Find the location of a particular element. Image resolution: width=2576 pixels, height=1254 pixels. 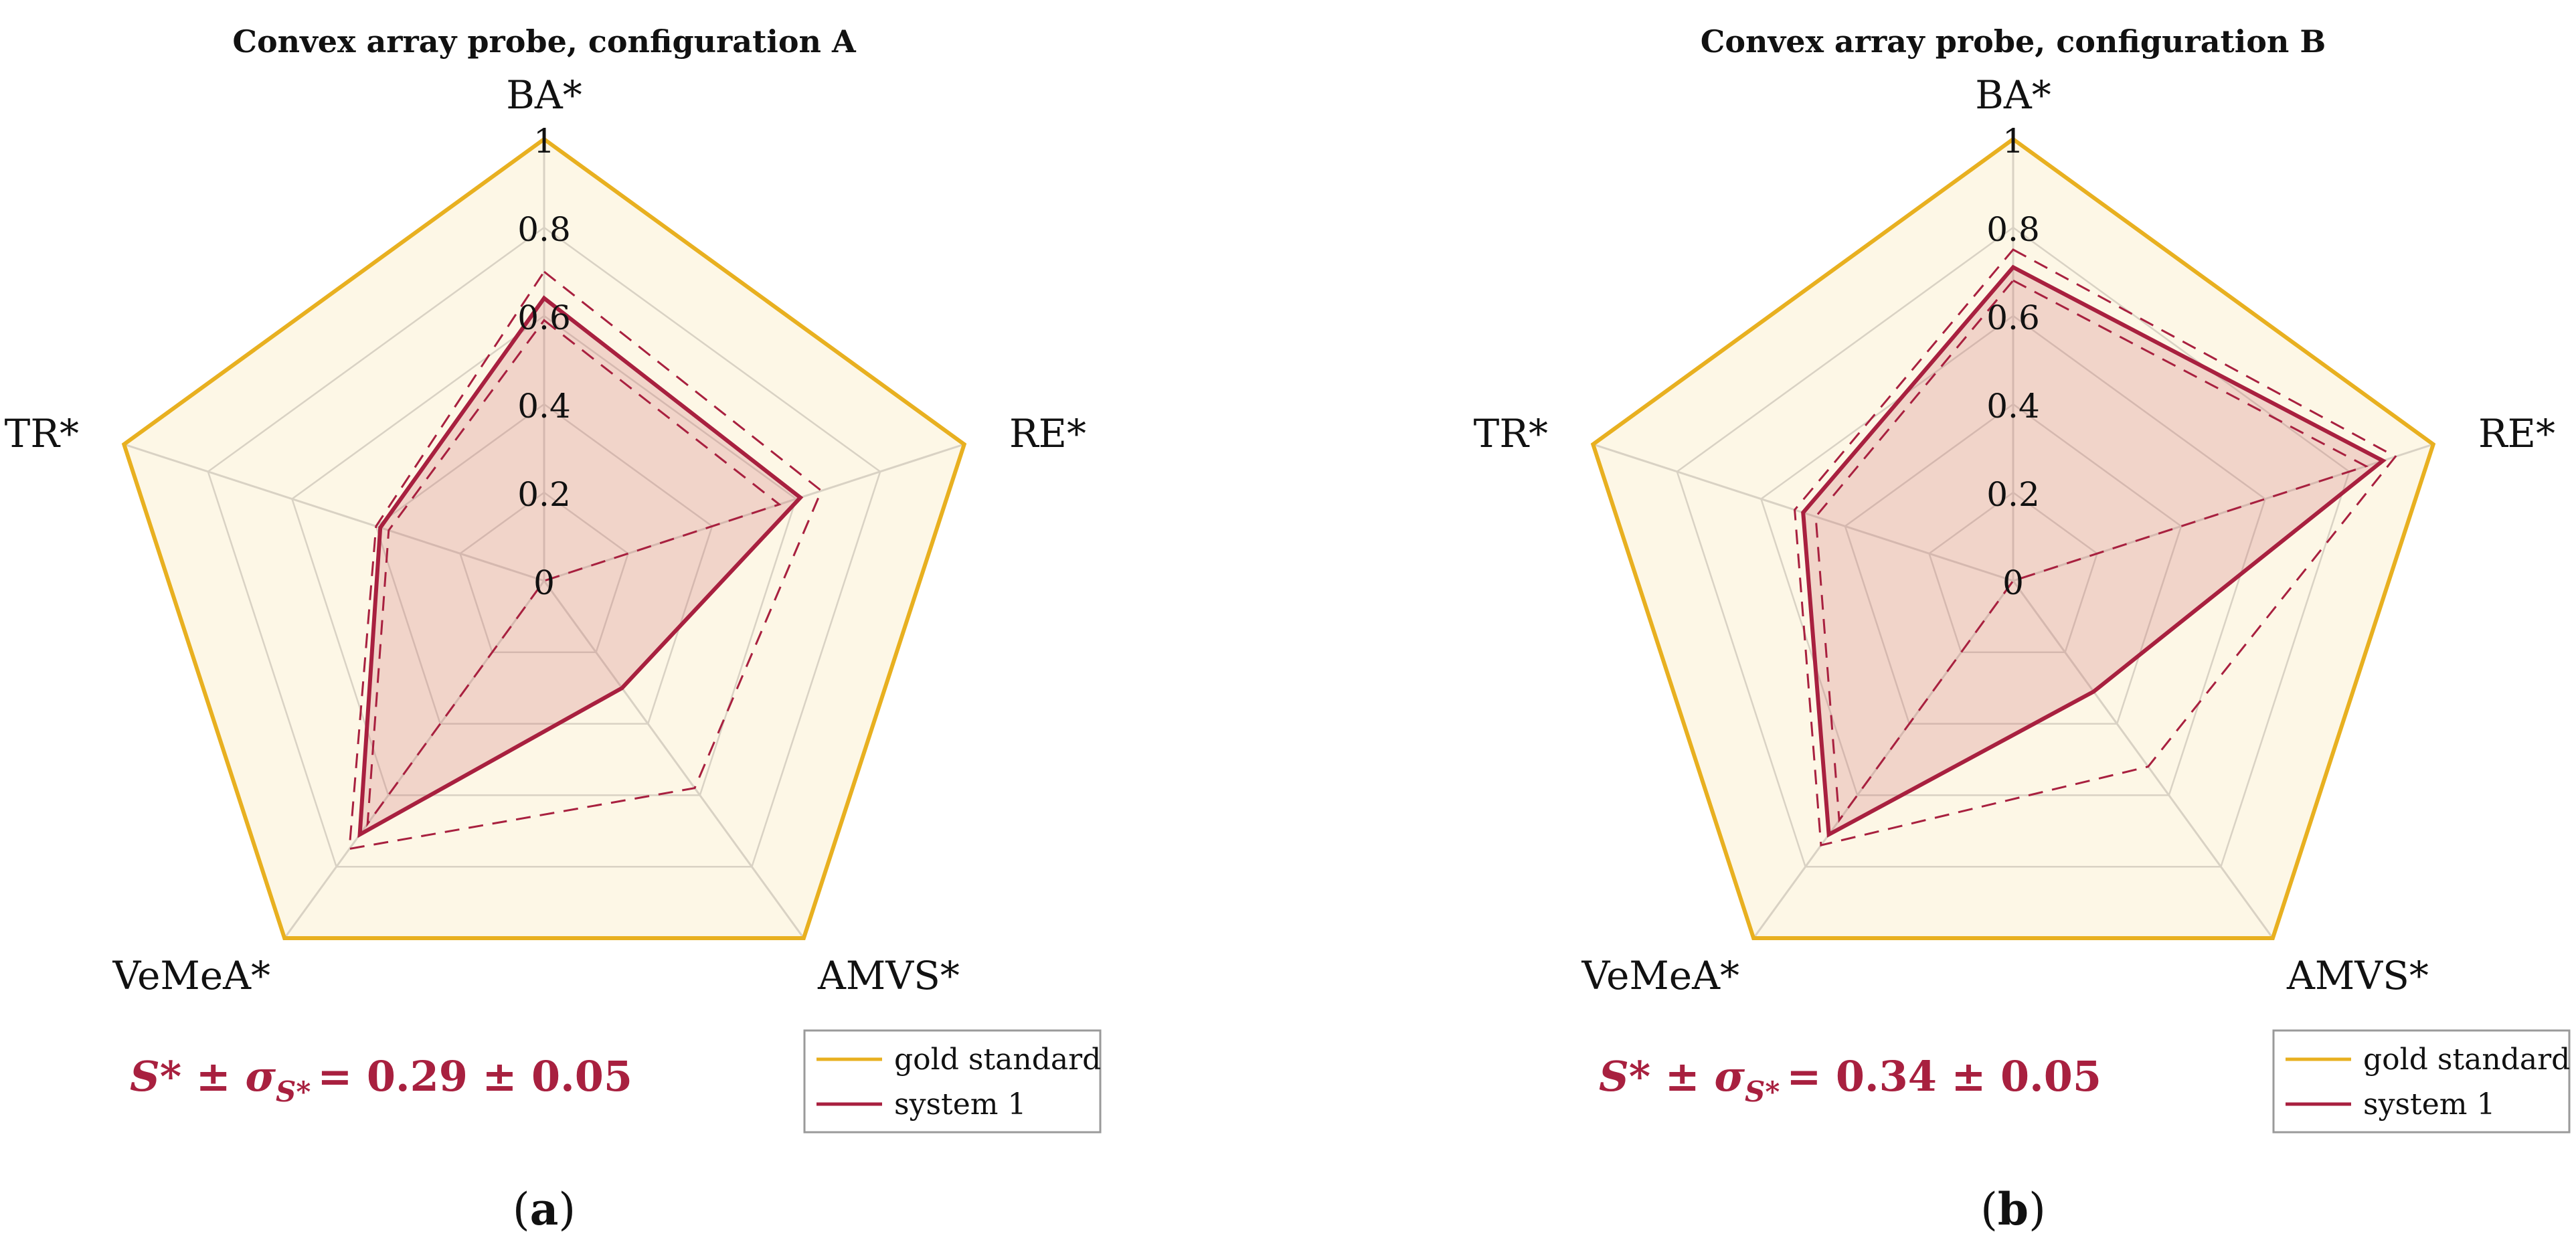

score-text: S* ± σS* = 0.34 ± 0.05 is located at coordinates (1850, 1080).